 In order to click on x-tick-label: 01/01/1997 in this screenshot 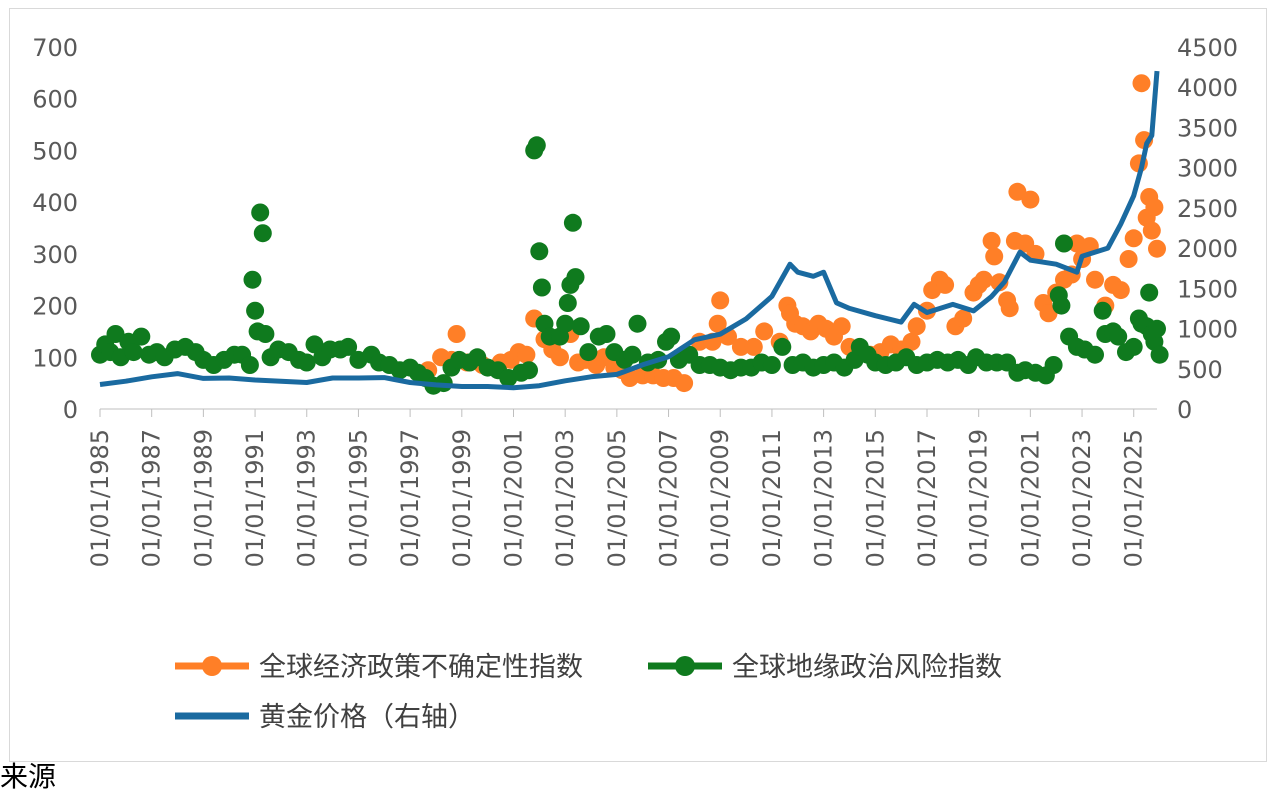, I will do `click(410, 498)`.